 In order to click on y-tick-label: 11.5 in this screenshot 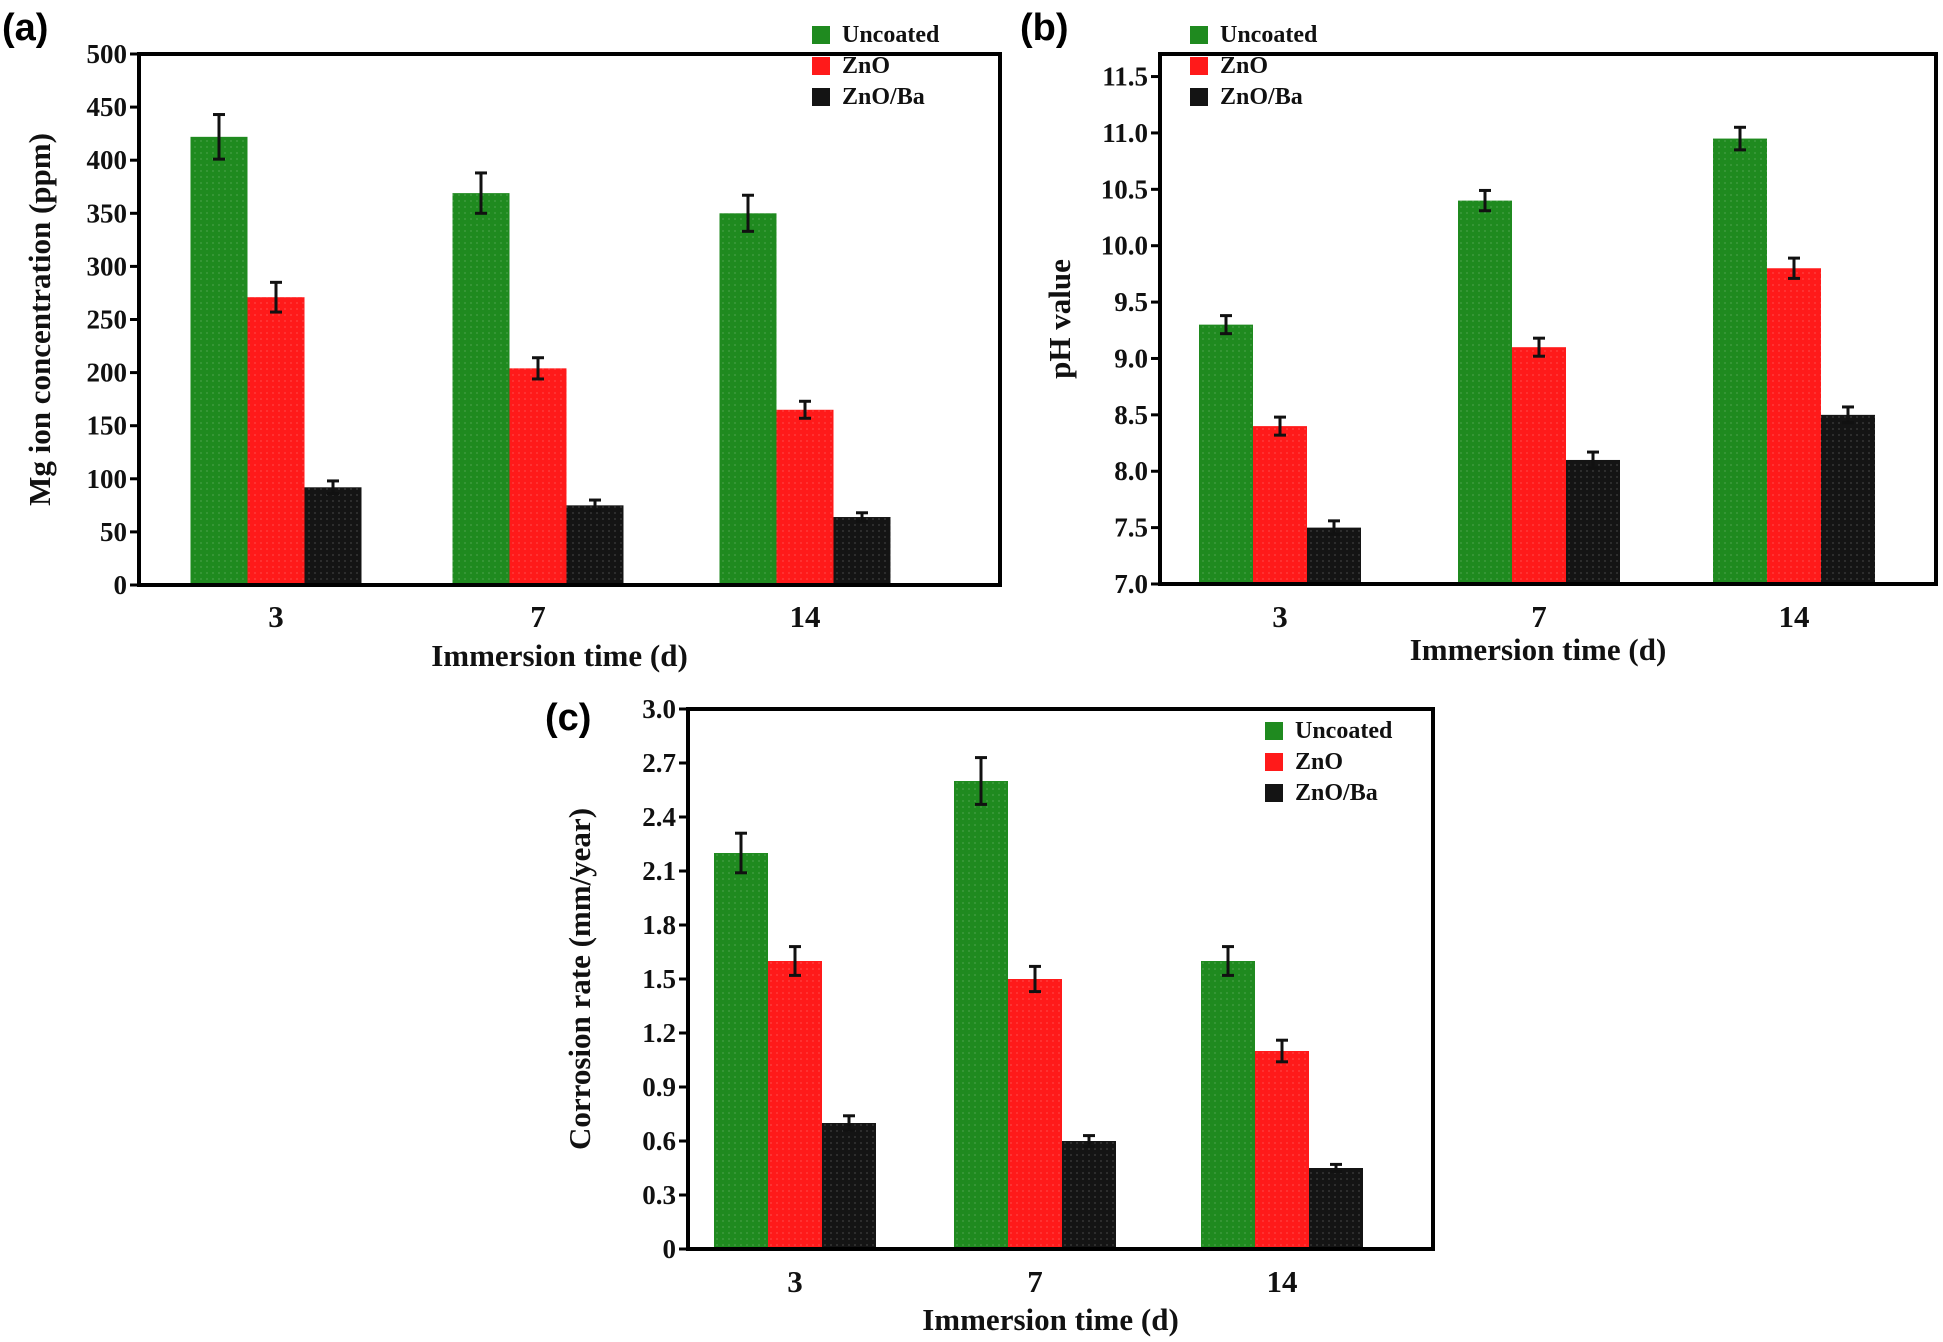, I will do `click(1125, 77)`.